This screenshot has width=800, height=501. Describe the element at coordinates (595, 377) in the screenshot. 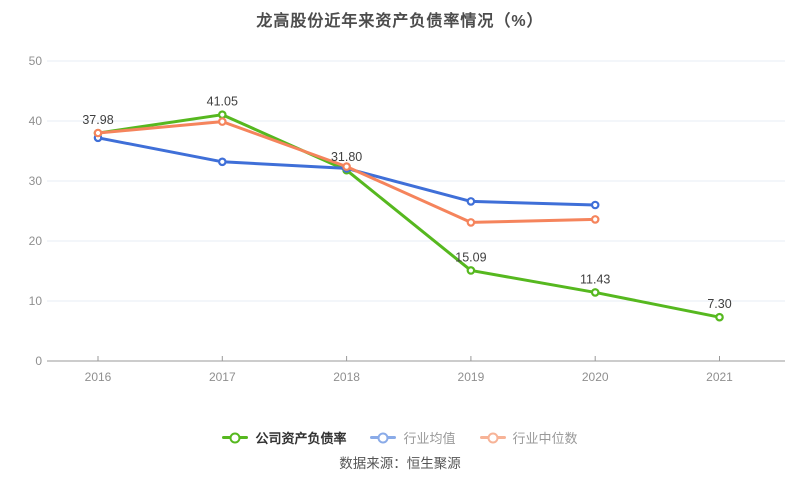

I see `x-axis-tick-label: 2020` at that location.